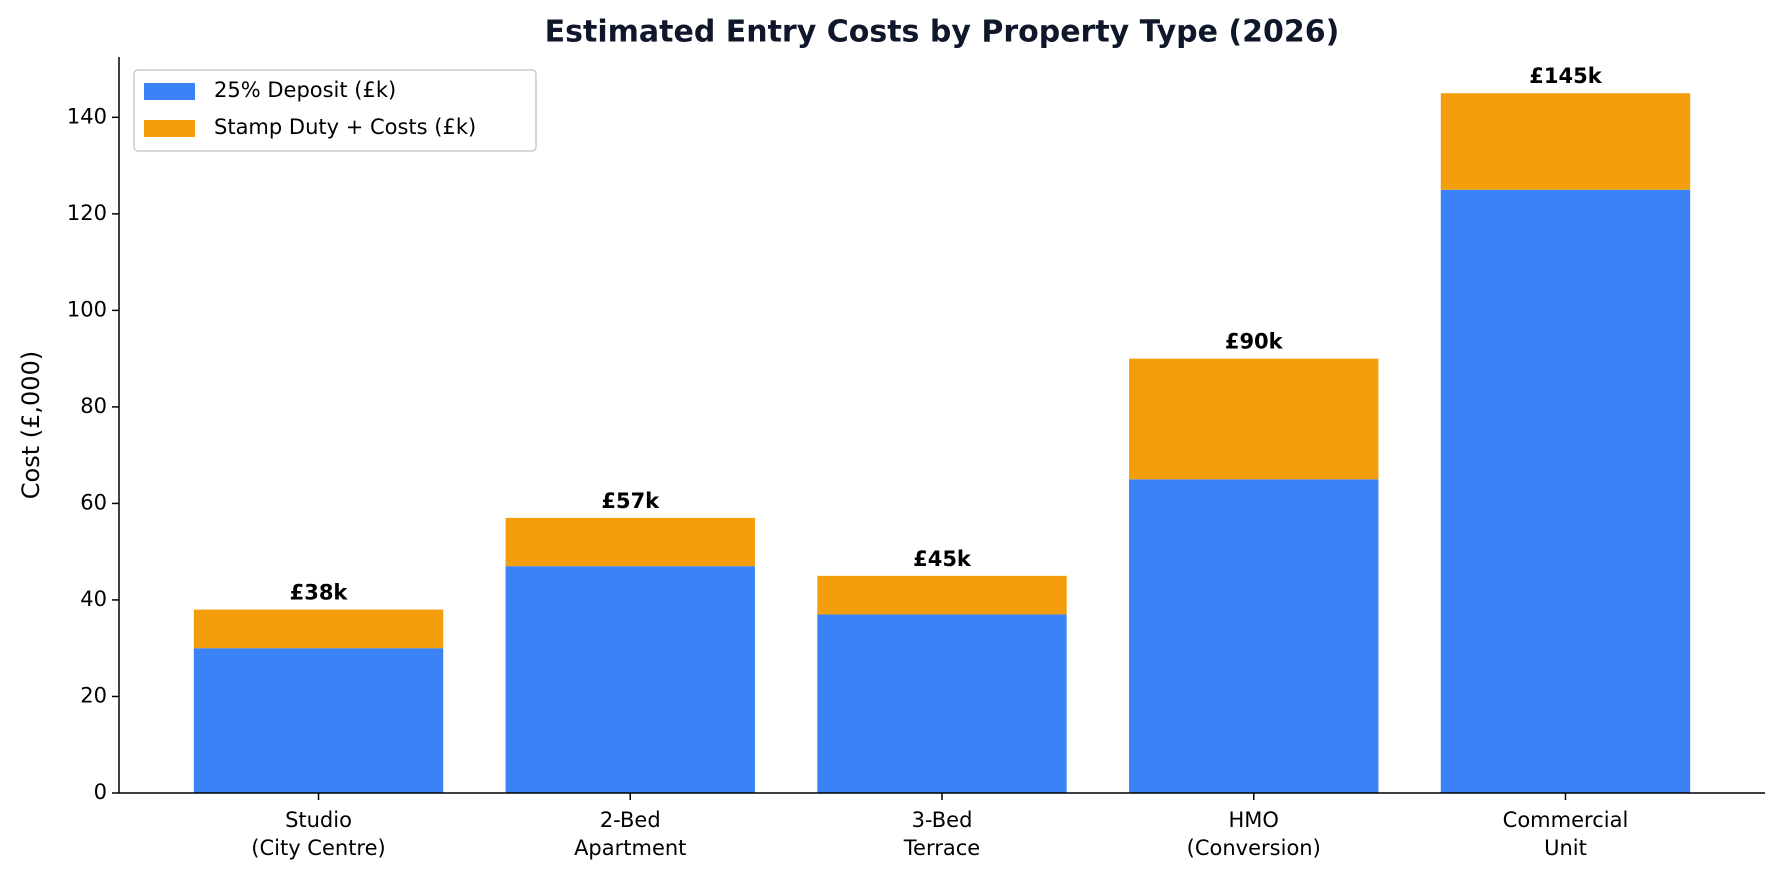 The image size is (1783, 880). Describe the element at coordinates (31, 425) in the screenshot. I see `y-axis-label: Cost (£,000)` at that location.